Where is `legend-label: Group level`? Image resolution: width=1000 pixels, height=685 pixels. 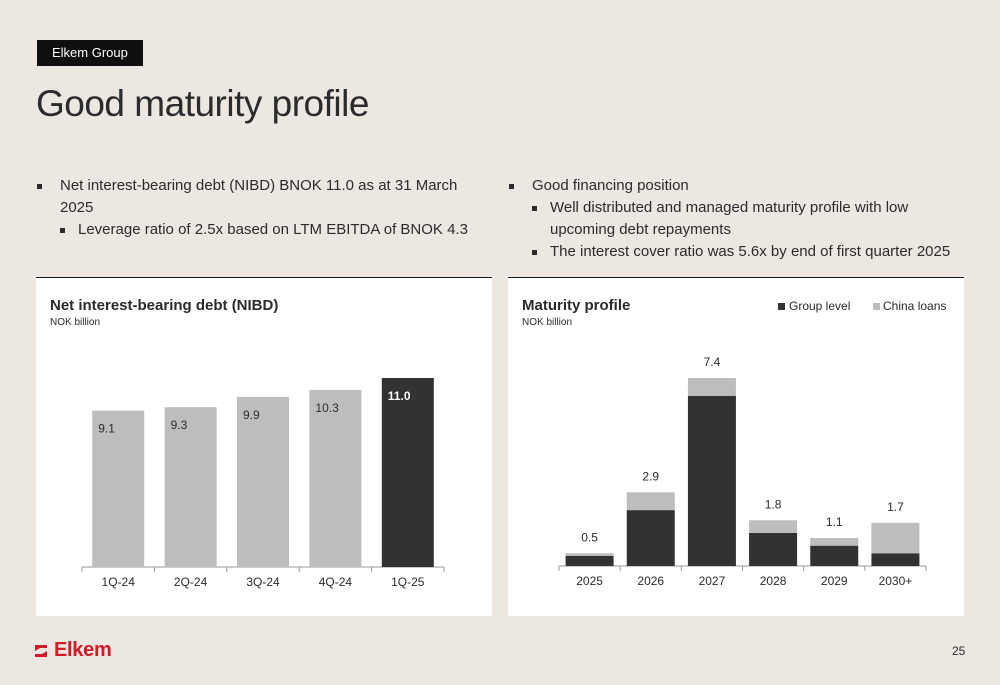
legend-label: Group level is located at coordinates (819, 306).